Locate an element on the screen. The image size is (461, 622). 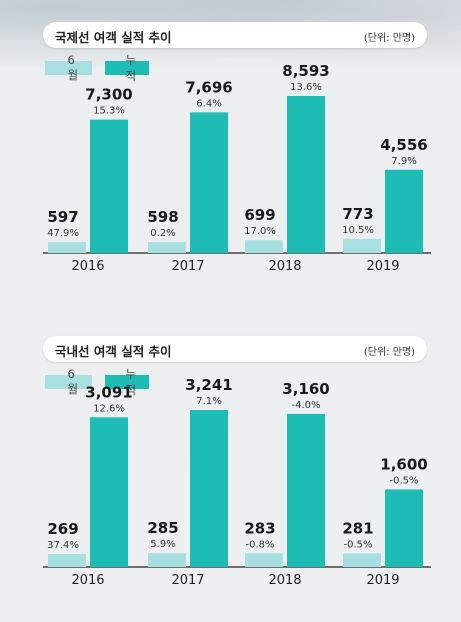
data-label-cumulative-2017: 3,241 is located at coordinates (208, 385).